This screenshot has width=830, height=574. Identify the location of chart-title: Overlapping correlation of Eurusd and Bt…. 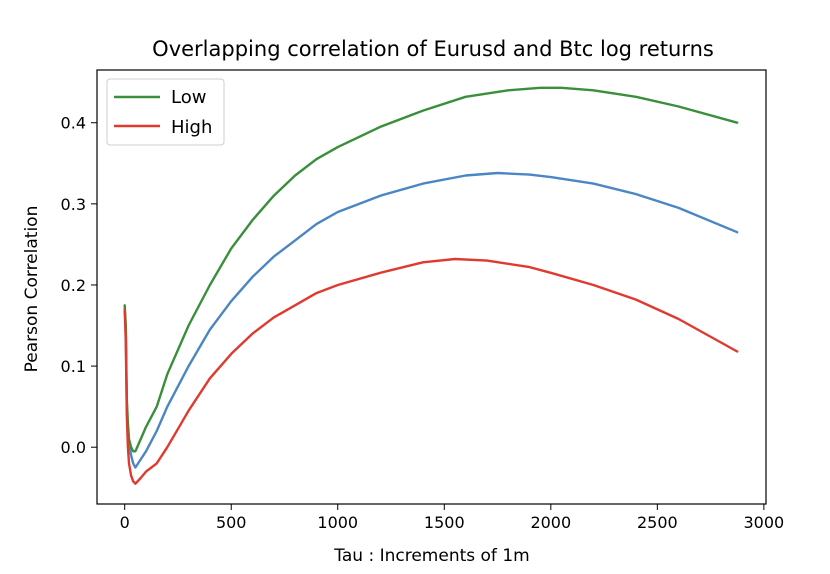
(433, 49).